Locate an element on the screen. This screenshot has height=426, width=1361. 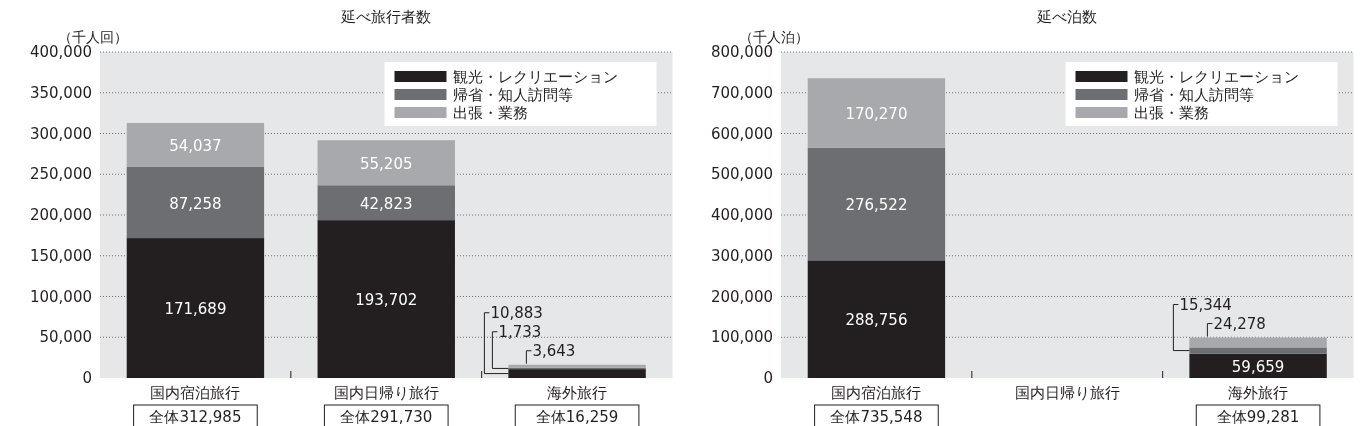
chart-title: 延べ泊数 is located at coordinates (1066, 17).